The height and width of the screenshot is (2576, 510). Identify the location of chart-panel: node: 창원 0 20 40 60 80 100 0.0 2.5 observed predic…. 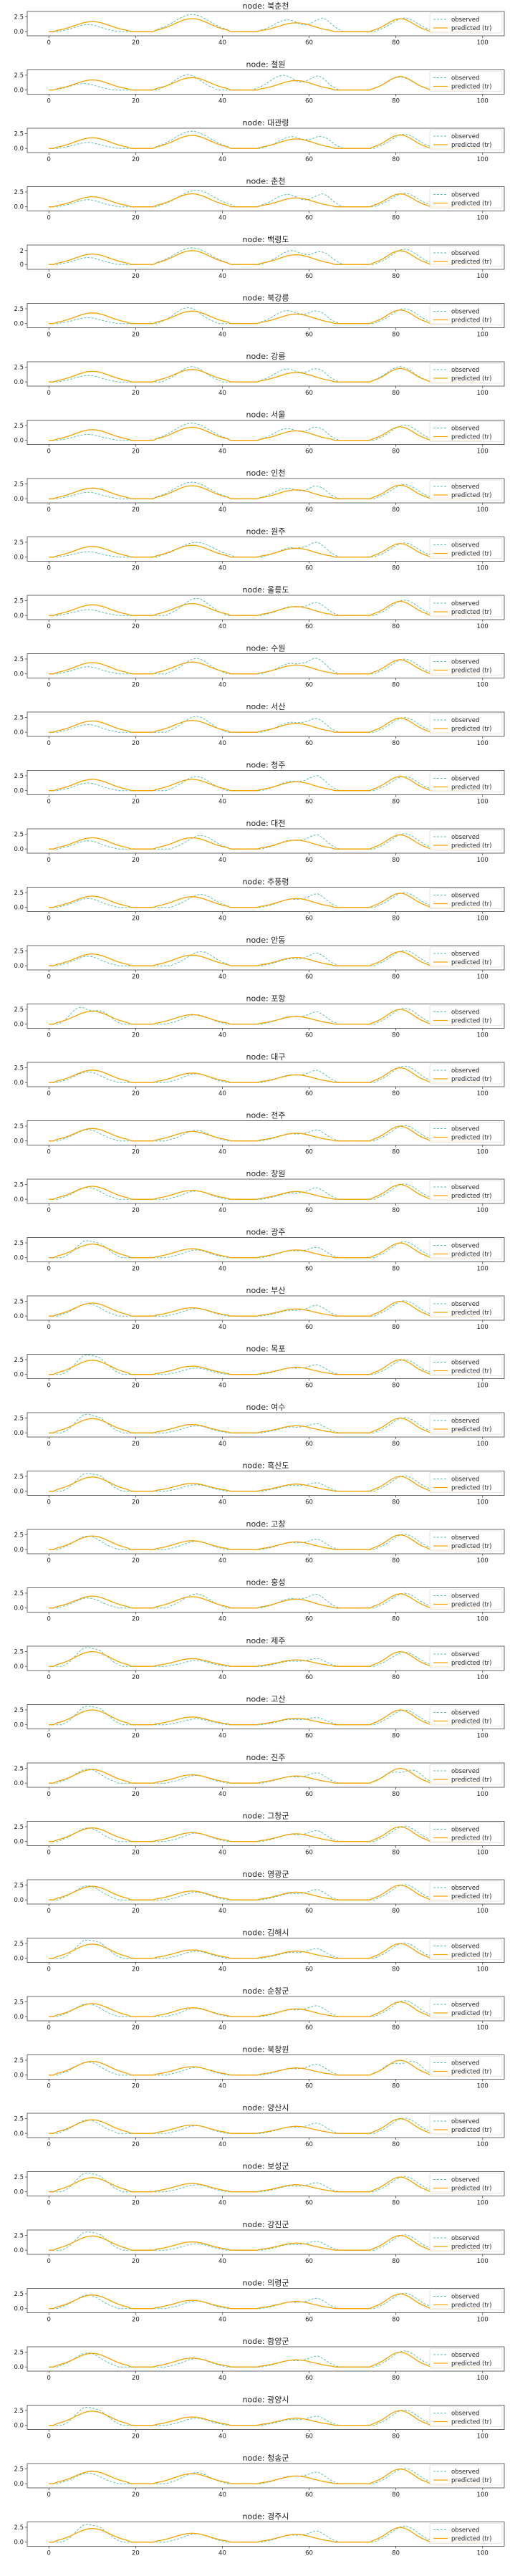
(259, 1191).